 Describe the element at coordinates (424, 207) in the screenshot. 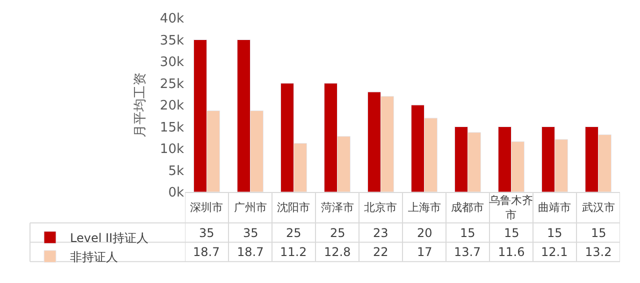

I see `x-tick-label: 上海市` at that location.